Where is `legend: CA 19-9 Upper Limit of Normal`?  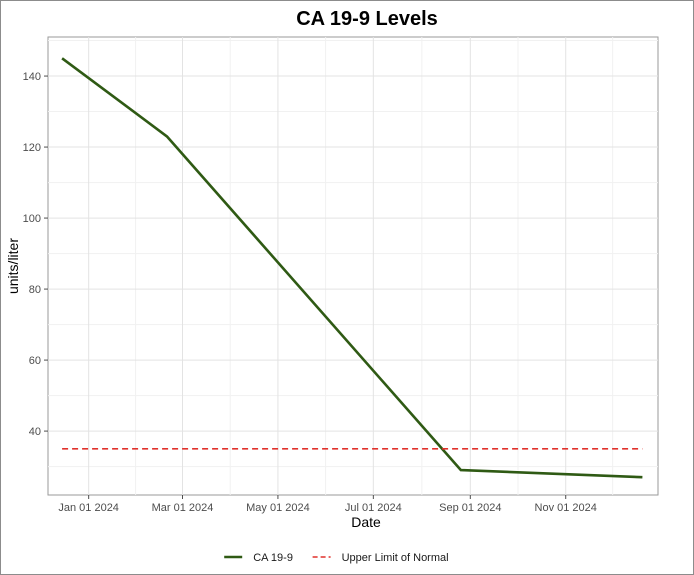
legend: CA 19-9 Upper Limit of Normal is located at coordinates (336, 558).